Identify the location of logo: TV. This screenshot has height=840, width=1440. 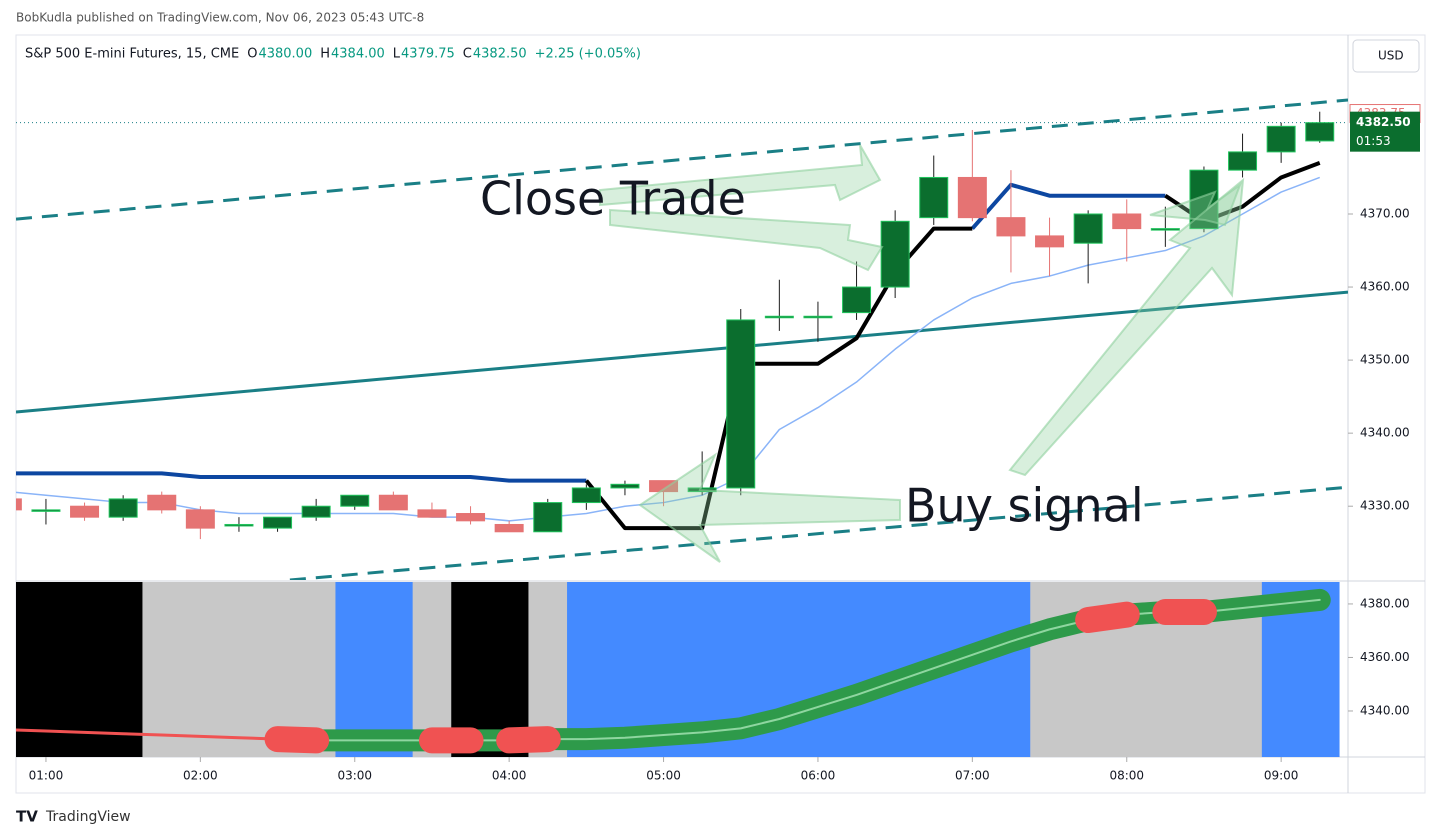
(27, 817).